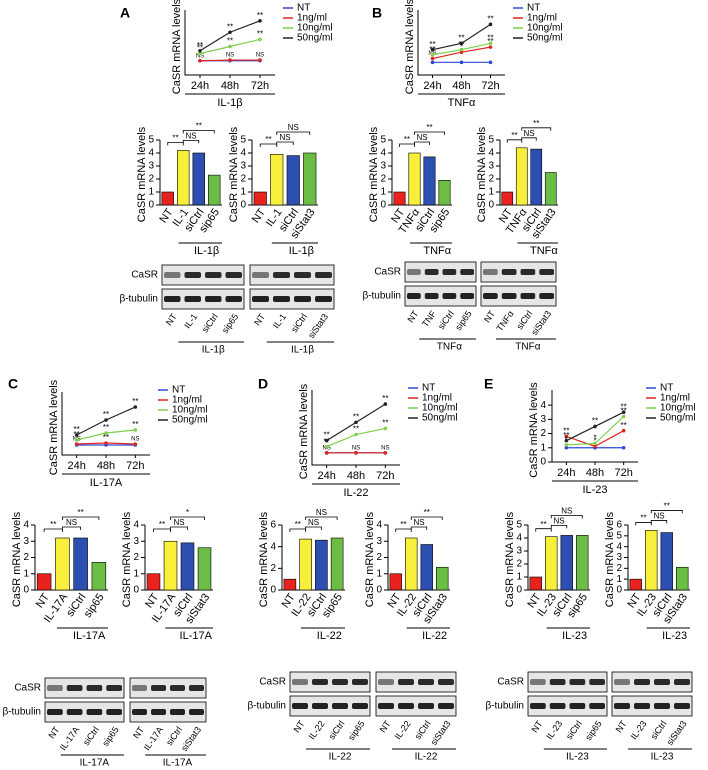 The height and width of the screenshot is (770, 708). What do you see at coordinates (125, 13) in the screenshot?
I see `panel-letter: A` at bounding box center [125, 13].